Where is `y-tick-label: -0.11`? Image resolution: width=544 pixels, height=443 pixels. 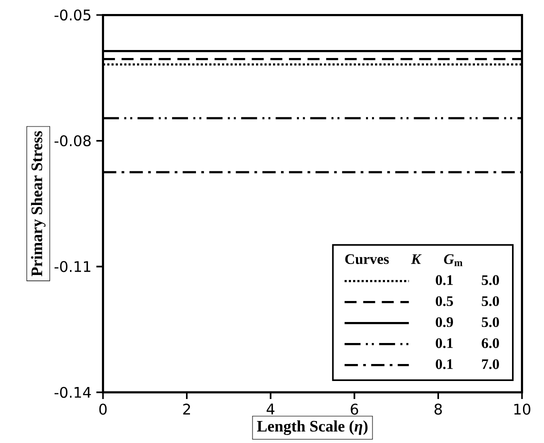
y-tick-label: -0.11 is located at coordinates (72, 266).